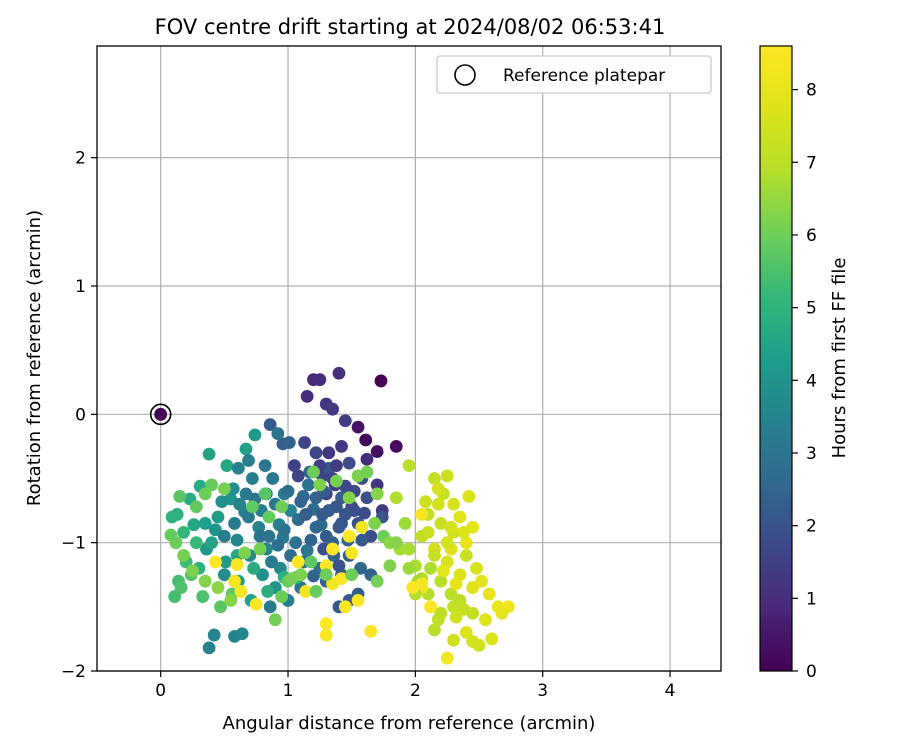  What do you see at coordinates (542, 691) in the screenshot?
I see `x-tick-label: 3` at bounding box center [542, 691].